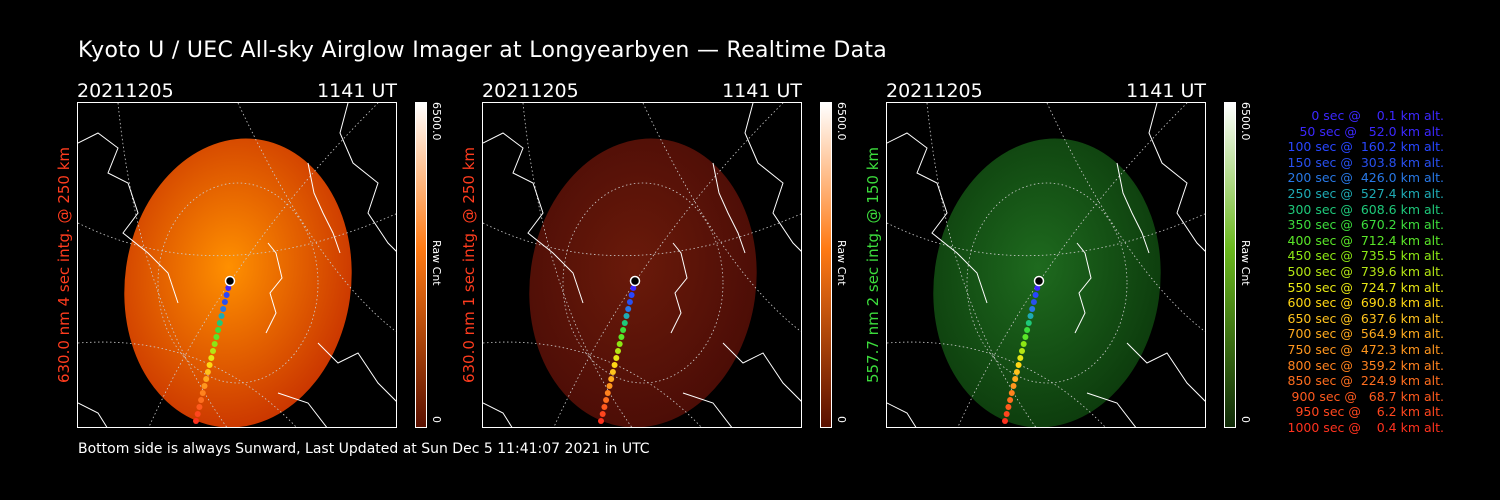 Image resolution: width=1500 pixels, height=500 pixels. I want to click on legend-row: 250 sec @ 527.4 km alt., so click(1364, 193).